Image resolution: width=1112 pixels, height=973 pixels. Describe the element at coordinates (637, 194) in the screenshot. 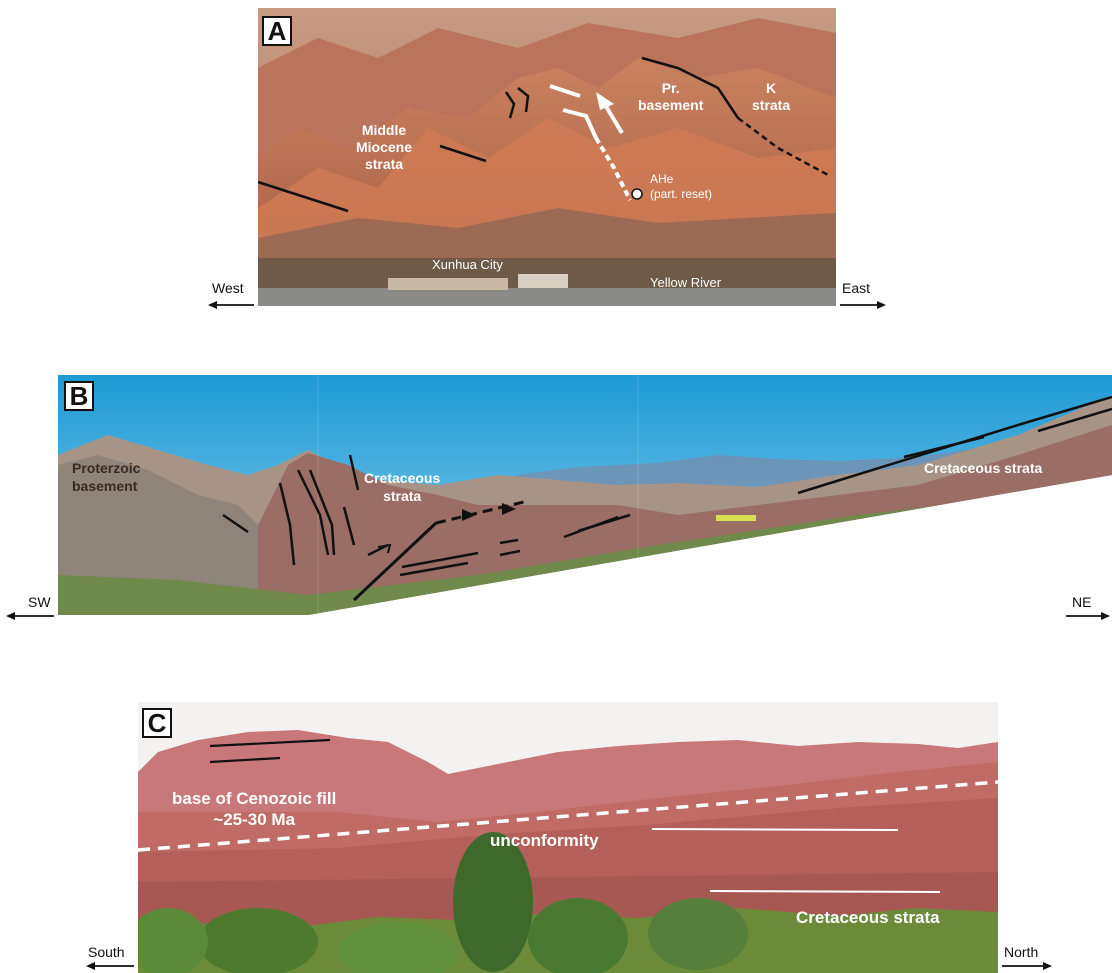

I see `sample-point` at that location.